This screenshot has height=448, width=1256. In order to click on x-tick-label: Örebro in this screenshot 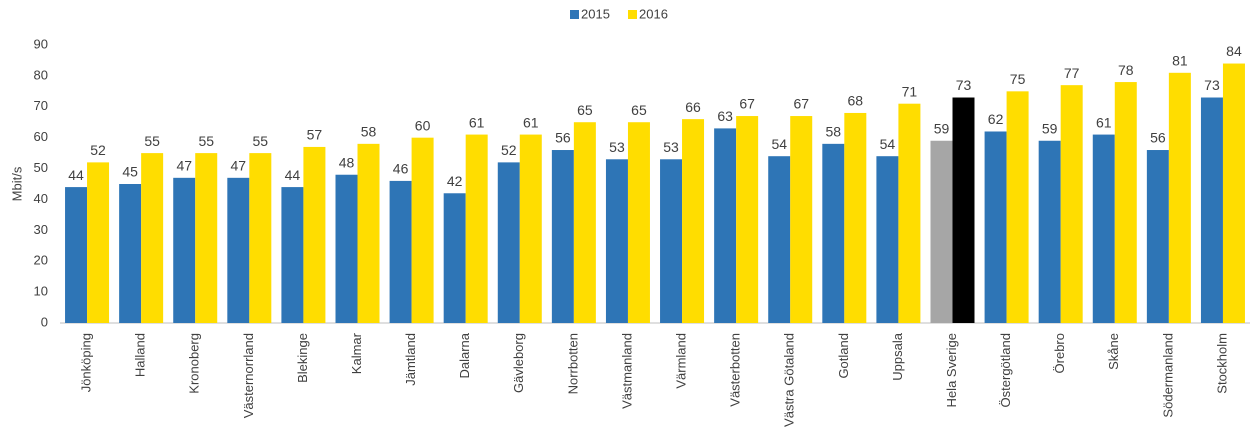, I will do `click(1059, 353)`.